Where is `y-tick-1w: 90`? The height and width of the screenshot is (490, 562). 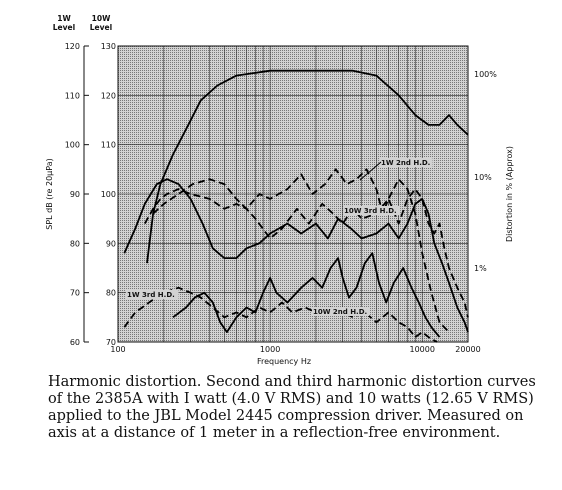
y-tick-1w: 90 is located at coordinates (75, 194).